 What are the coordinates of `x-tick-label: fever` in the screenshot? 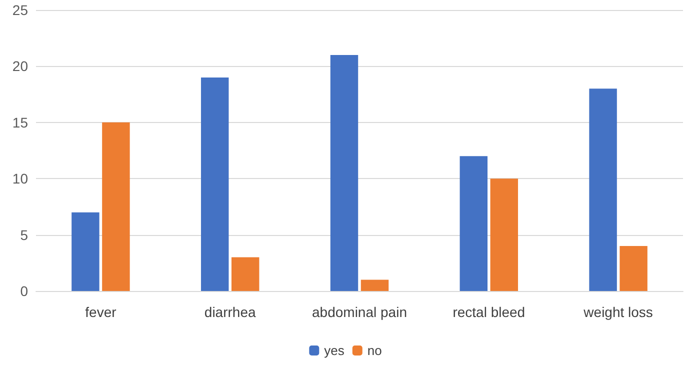 It's located at (101, 312).